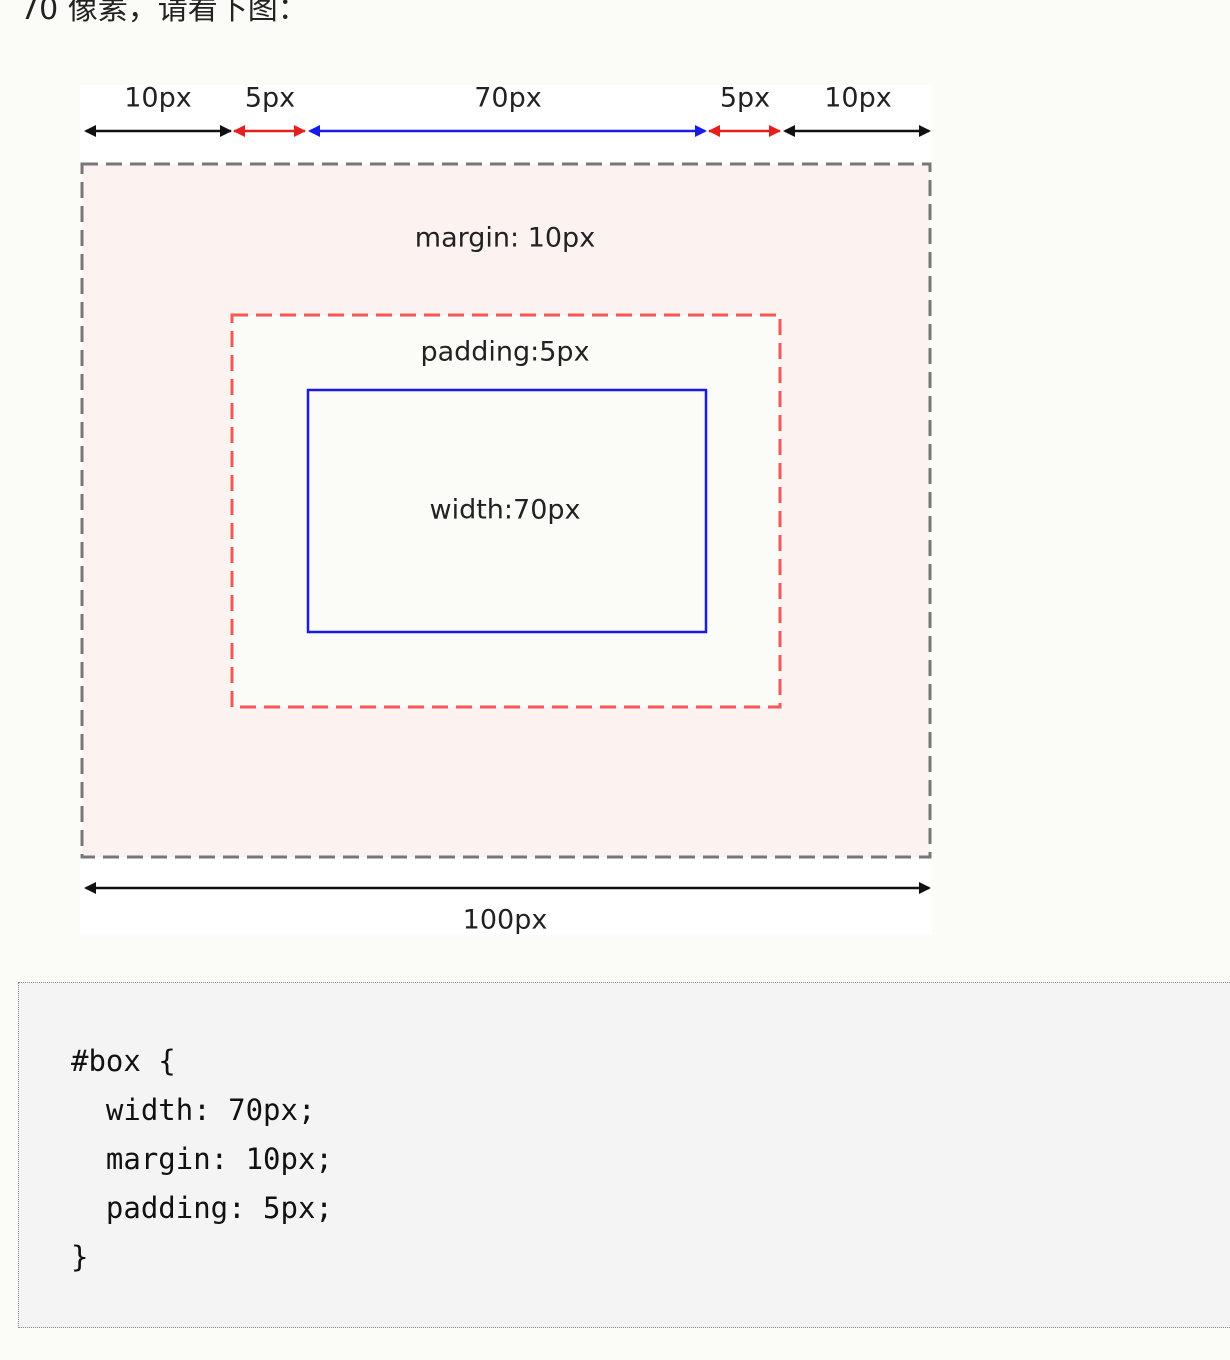 This screenshot has height=1360, width=1230. I want to click on total-label: 100px, so click(505, 920).